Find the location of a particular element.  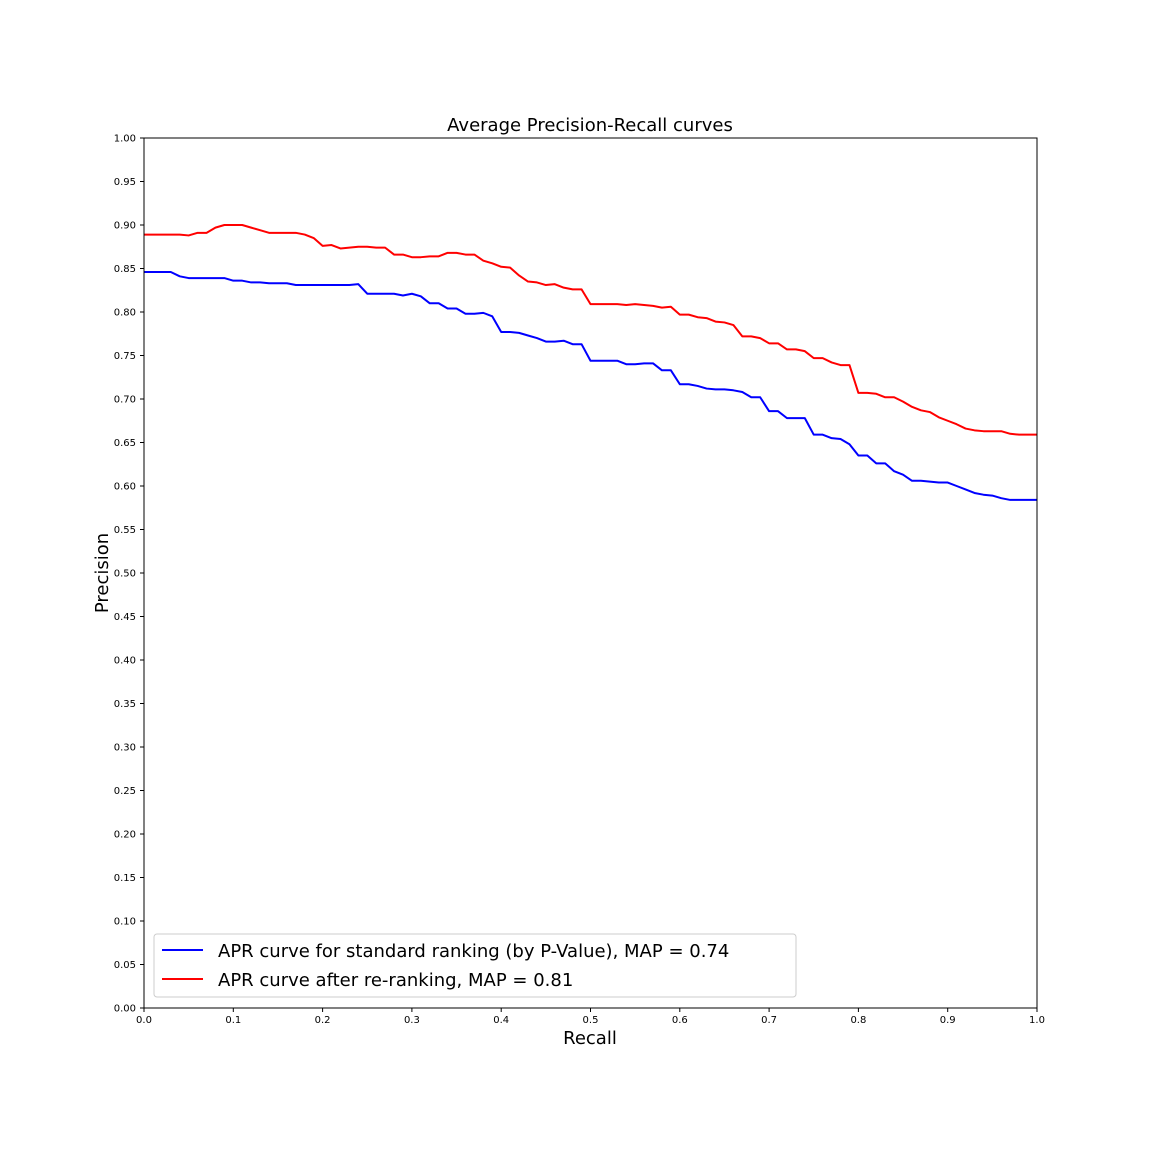

y-tick-label: 1.00 is located at coordinates (125, 139).